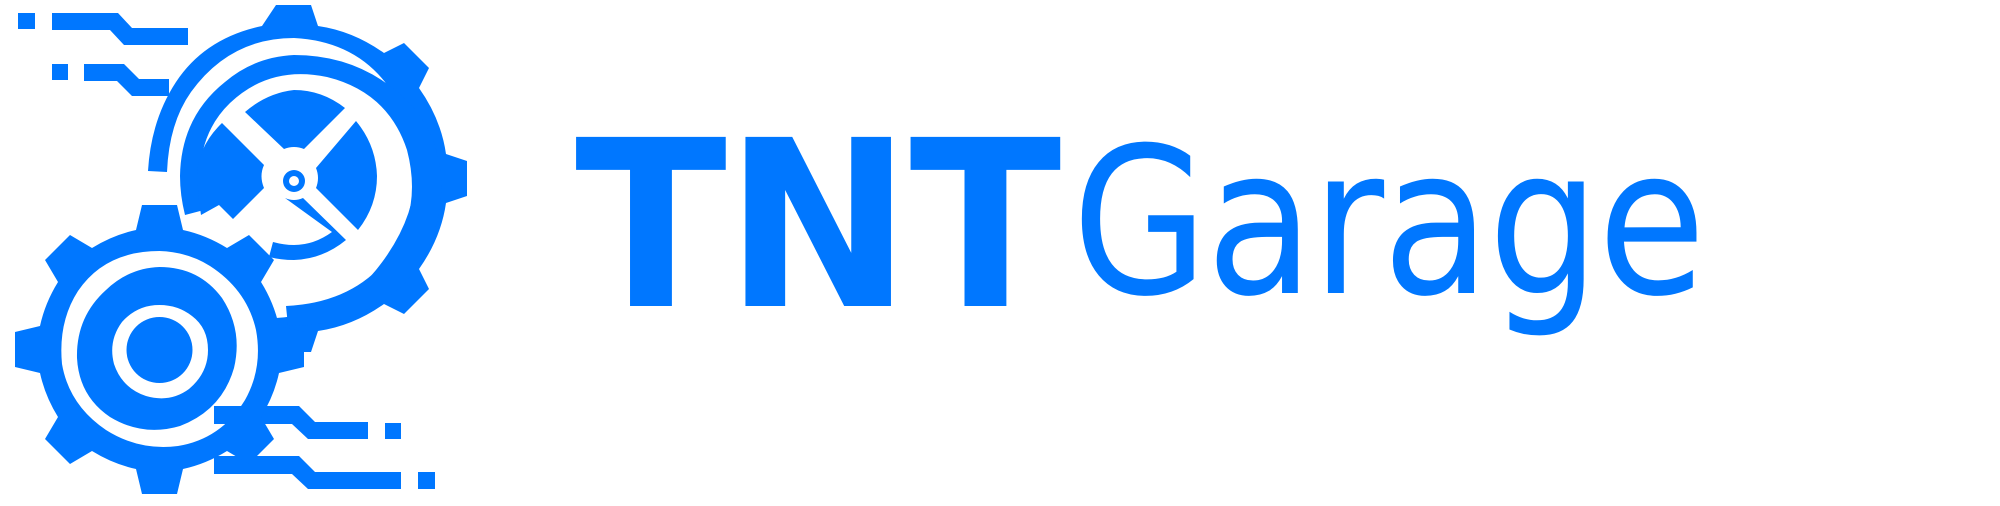 This screenshot has height=506, width=2000. Describe the element at coordinates (287, 175) in the screenshot. I see `gear-center-blades` at that location.